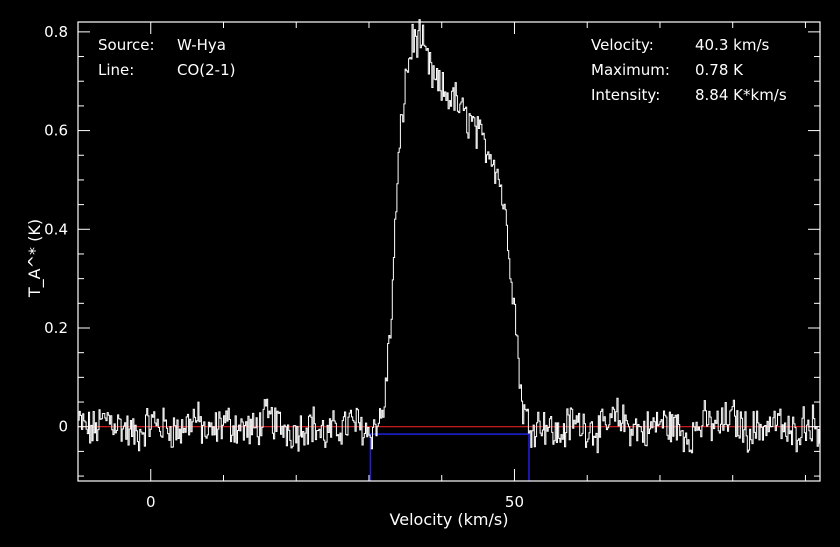 The width and height of the screenshot is (840, 547). What do you see at coordinates (719, 70) in the screenshot?
I see `maximum-value: 0.78 K` at bounding box center [719, 70].